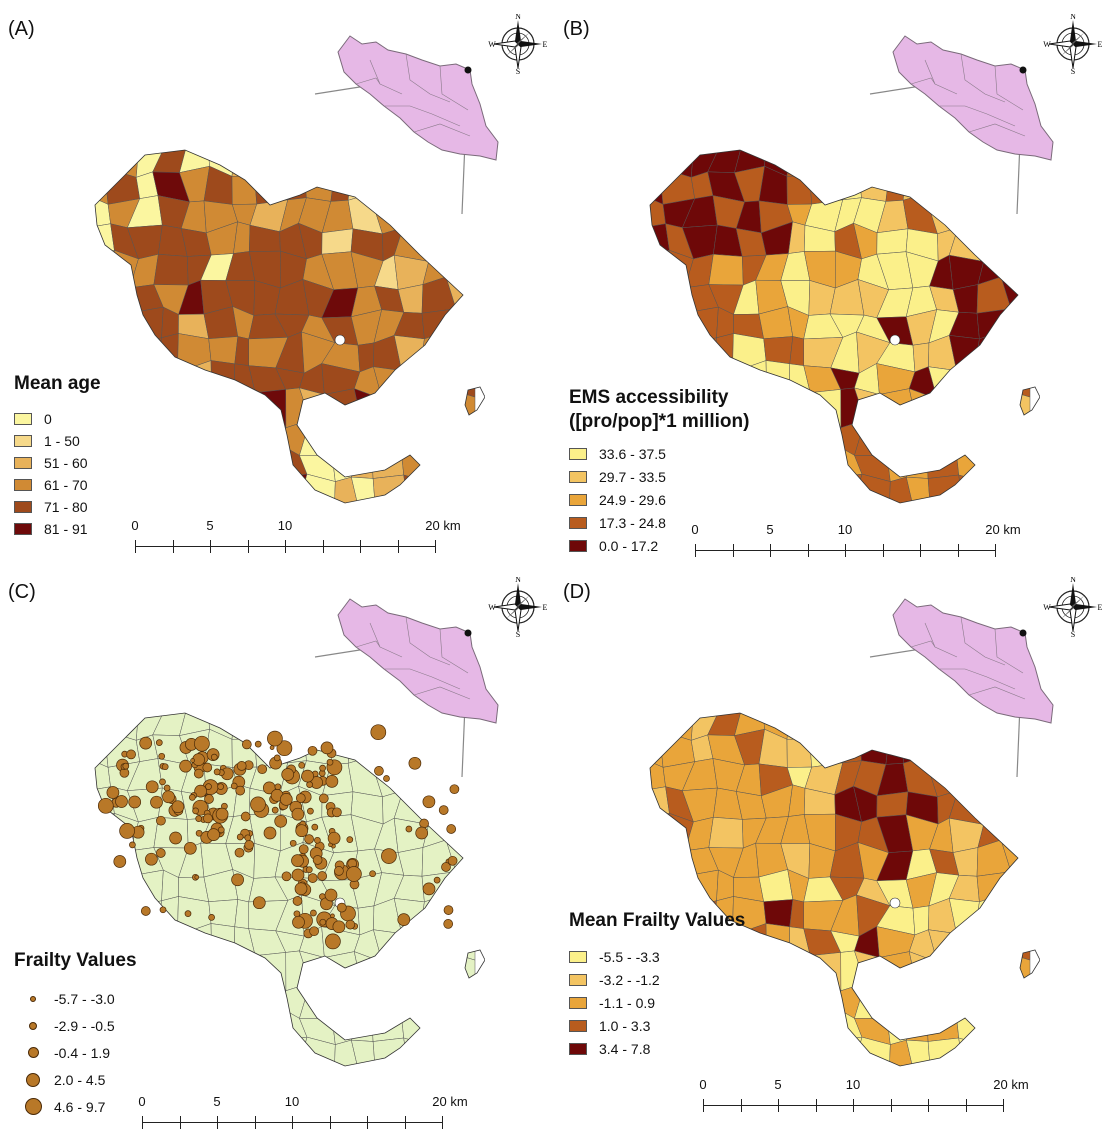 This screenshot has height=1132, width=1110. I want to click on panel-label: (D), so click(577, 592).